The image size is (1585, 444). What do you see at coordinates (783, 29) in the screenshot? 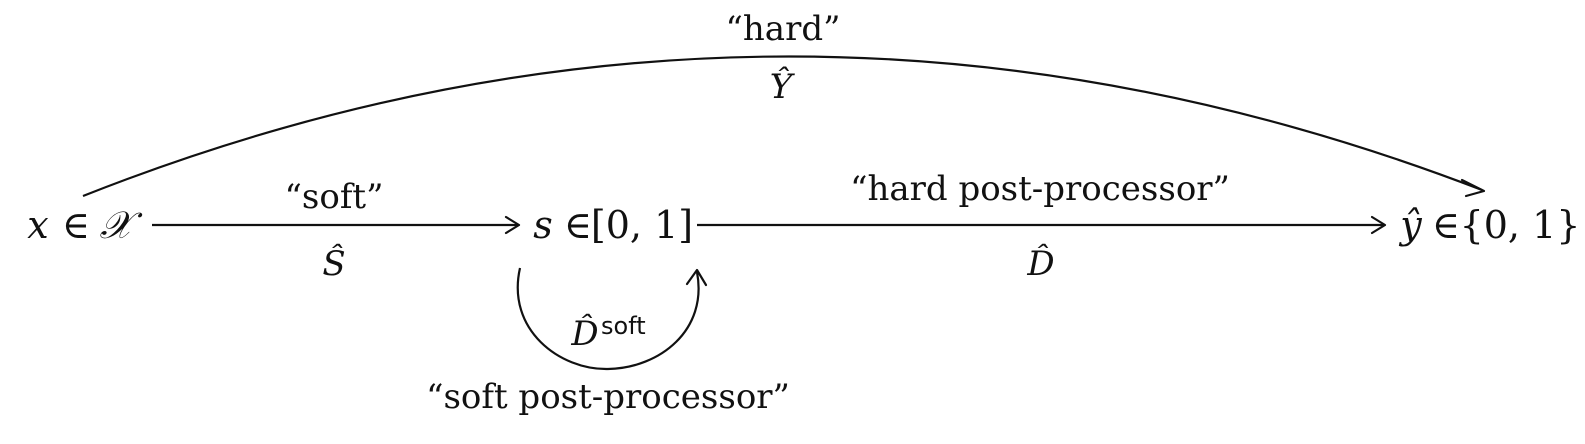
I see `hard-quote-label: “hard”` at bounding box center [783, 29].